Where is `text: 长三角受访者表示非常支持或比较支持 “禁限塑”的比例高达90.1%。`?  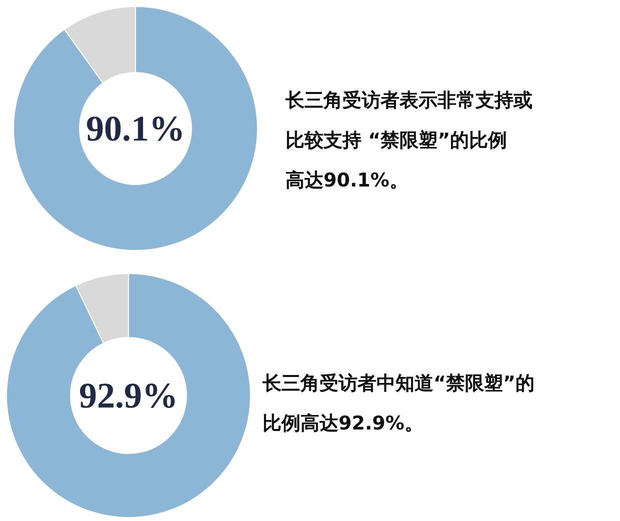 text: 长三角受访者表示非常支持或比较支持 “禁限塑”的比例高达90.1%。 is located at coordinates (408, 141).